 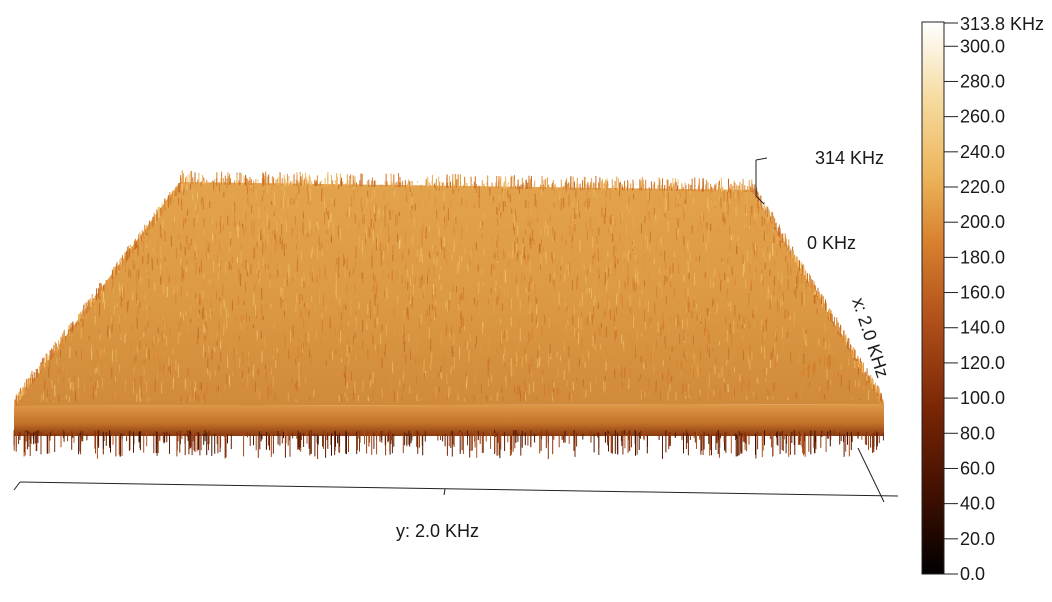 What do you see at coordinates (977, 468) in the screenshot?
I see `colorbar-tick-label: 60.0` at bounding box center [977, 468].